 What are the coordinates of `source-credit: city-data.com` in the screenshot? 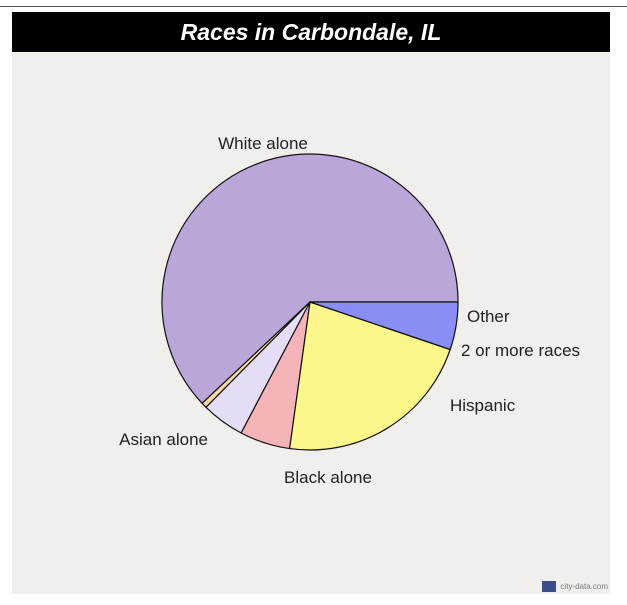 It's located at (575, 586).